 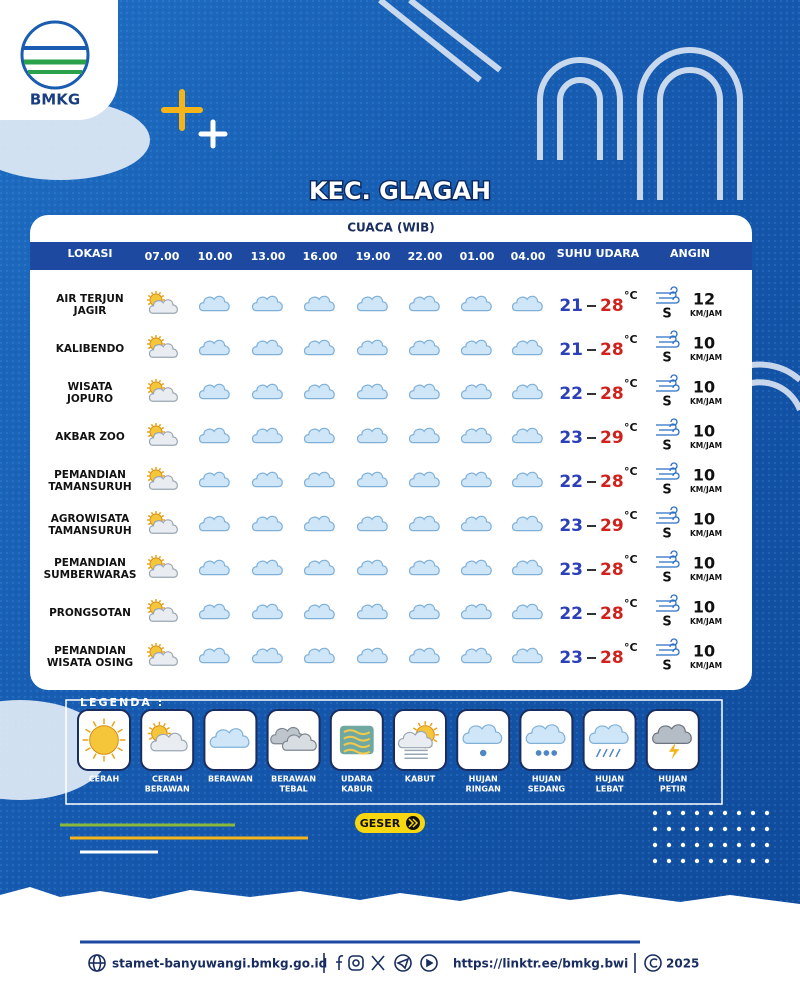 What do you see at coordinates (90, 519) in the screenshot?
I see `location: AGROWISATA` at bounding box center [90, 519].